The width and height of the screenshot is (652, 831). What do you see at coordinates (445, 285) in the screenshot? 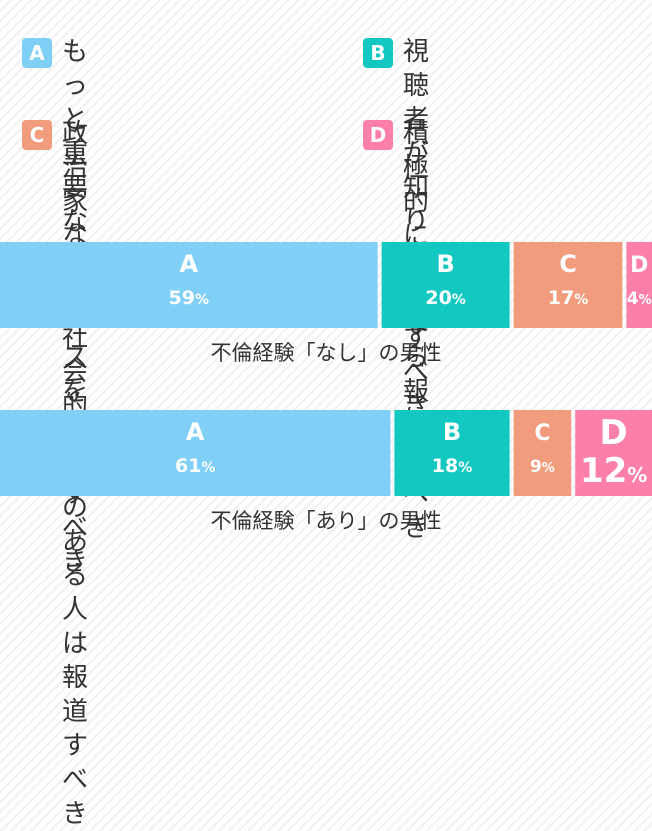
I see `bar-segment-b-row1` at bounding box center [445, 285].